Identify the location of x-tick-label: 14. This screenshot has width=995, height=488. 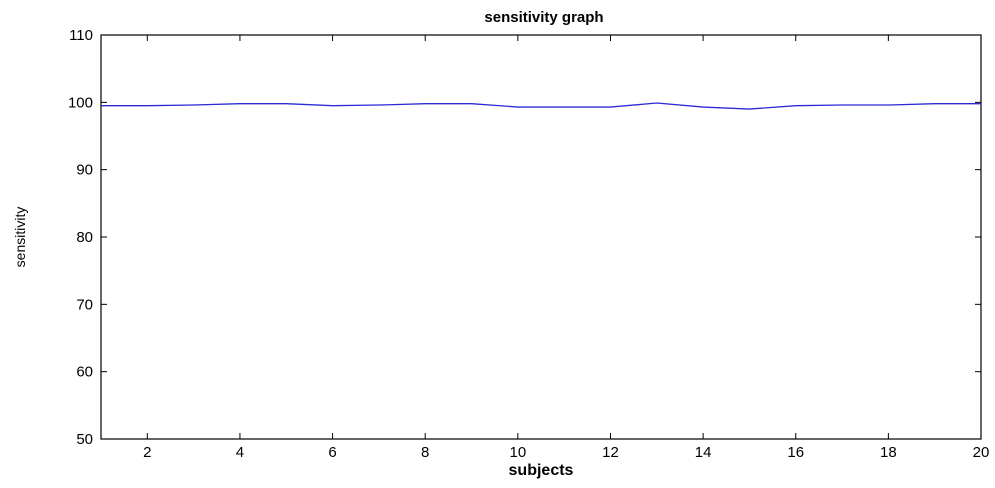
(703, 452).